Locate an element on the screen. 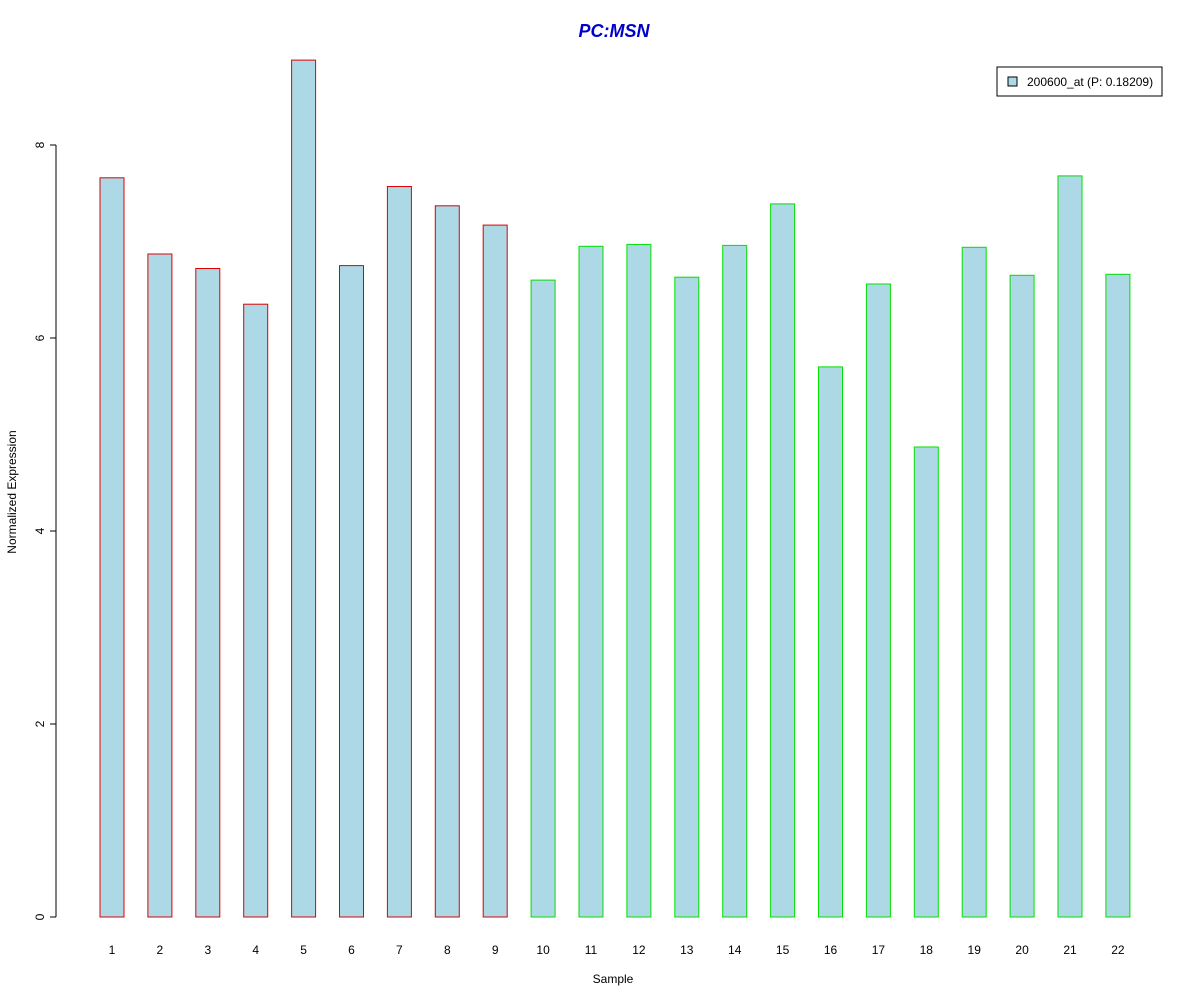 The width and height of the screenshot is (1200, 1000). y-tick-label: 2 is located at coordinates (40, 723).